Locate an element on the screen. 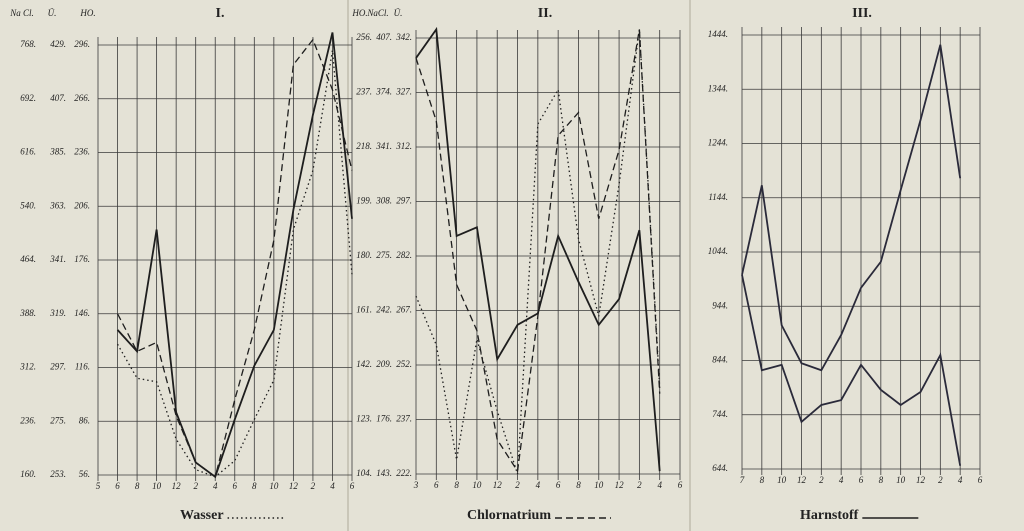 The image size is (1024, 531). y-tick-label: 86. is located at coordinates (84, 420).